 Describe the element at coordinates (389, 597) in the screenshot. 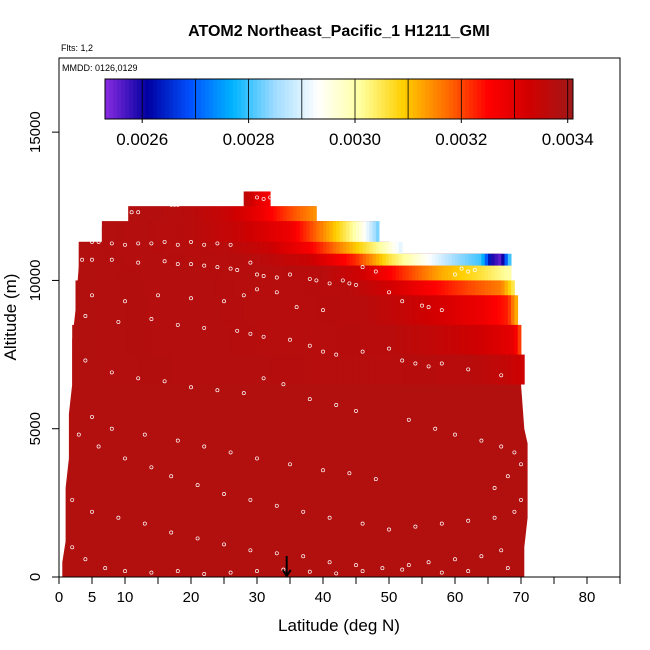

I see `x-tick-label: 50` at that location.